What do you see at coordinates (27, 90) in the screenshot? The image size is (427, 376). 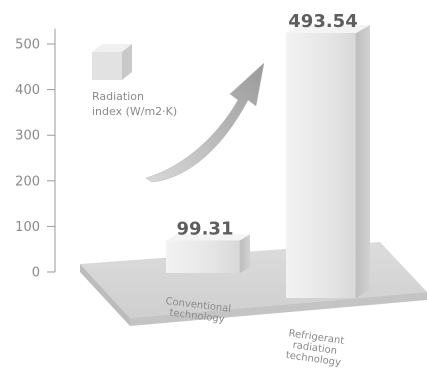 I see `y-tick-label: 400` at bounding box center [27, 90].